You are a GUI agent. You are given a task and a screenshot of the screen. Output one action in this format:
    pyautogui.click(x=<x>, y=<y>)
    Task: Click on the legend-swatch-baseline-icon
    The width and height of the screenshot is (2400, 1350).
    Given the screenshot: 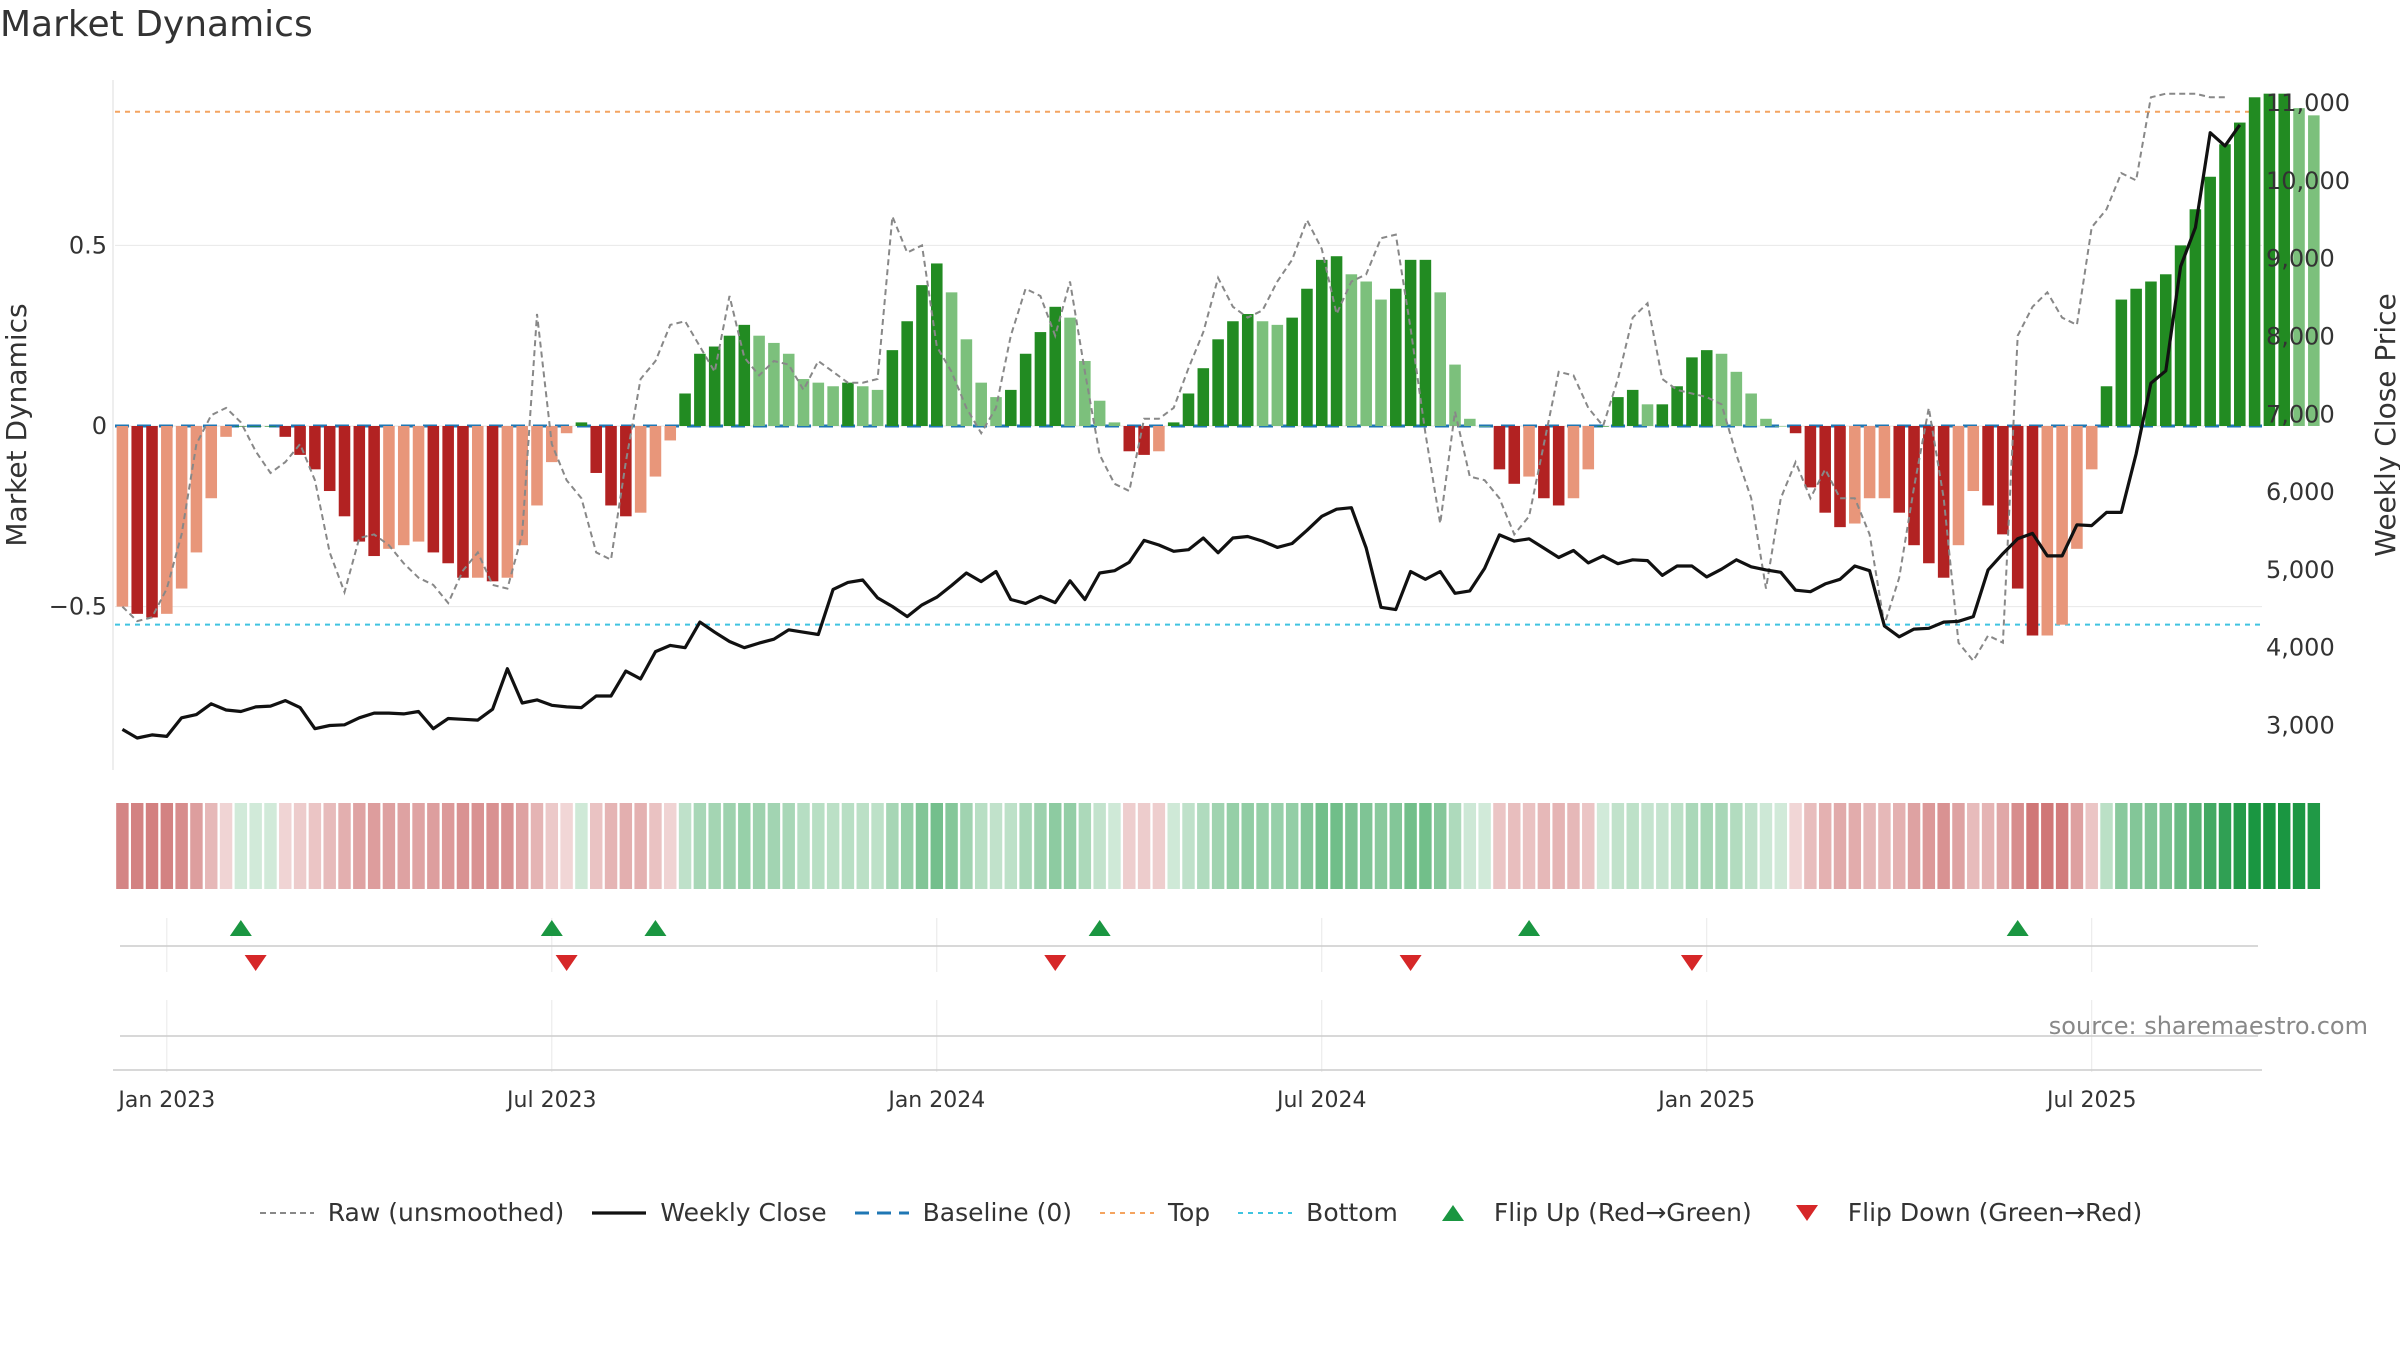 What is the action you would take?
    pyautogui.click(x=882, y=1213)
    